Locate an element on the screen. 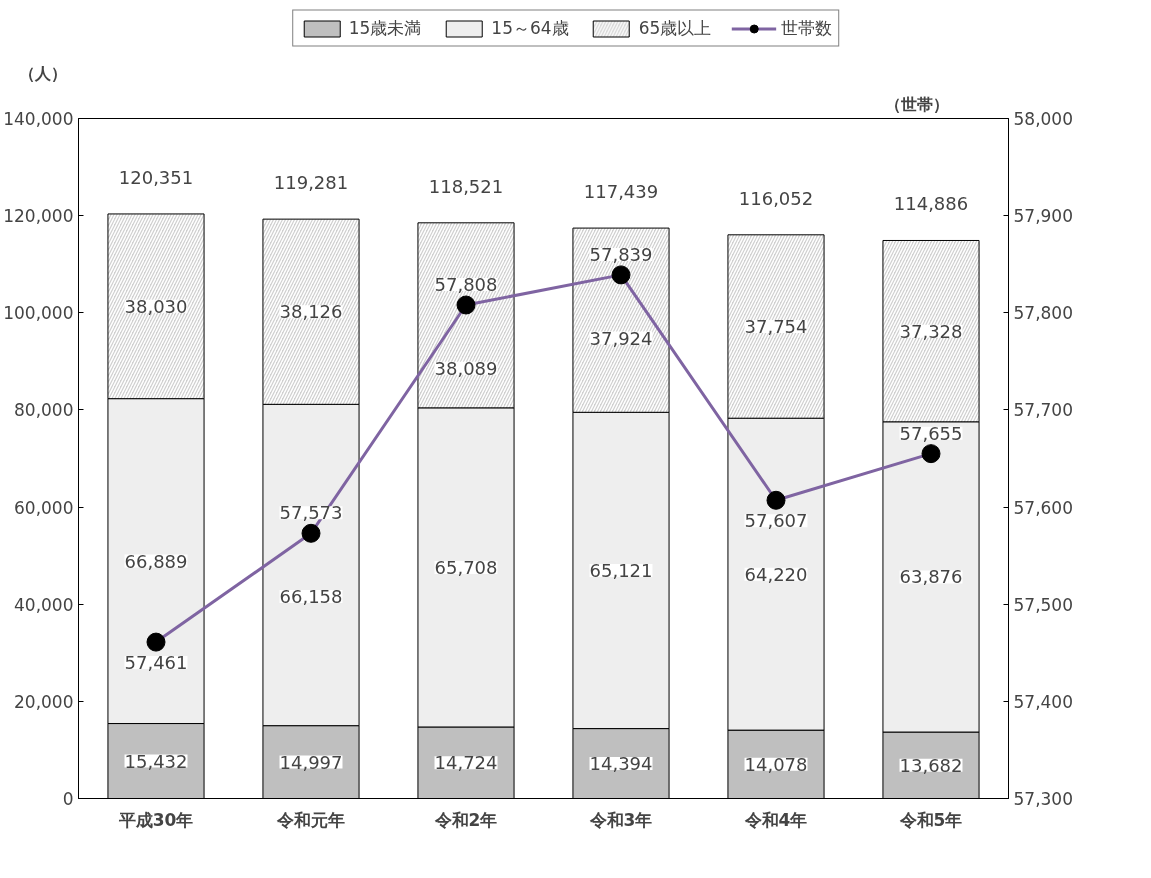  data-label: 57,573 is located at coordinates (311, 513).